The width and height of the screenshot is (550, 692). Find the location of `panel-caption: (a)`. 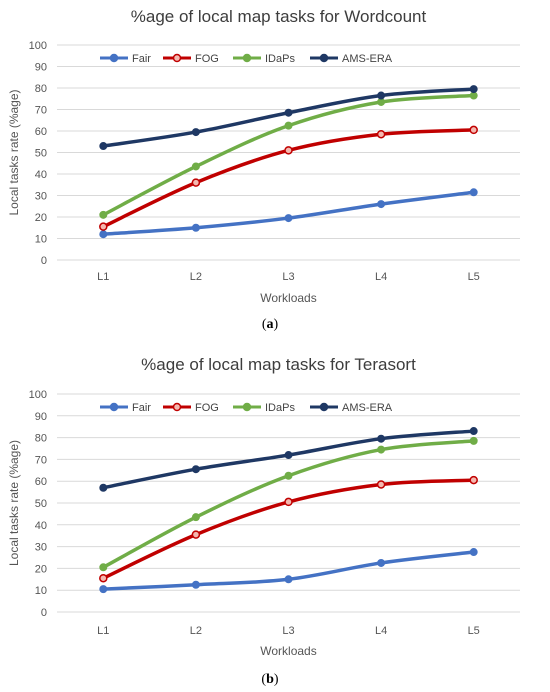

panel-caption: (a) is located at coordinates (270, 324).